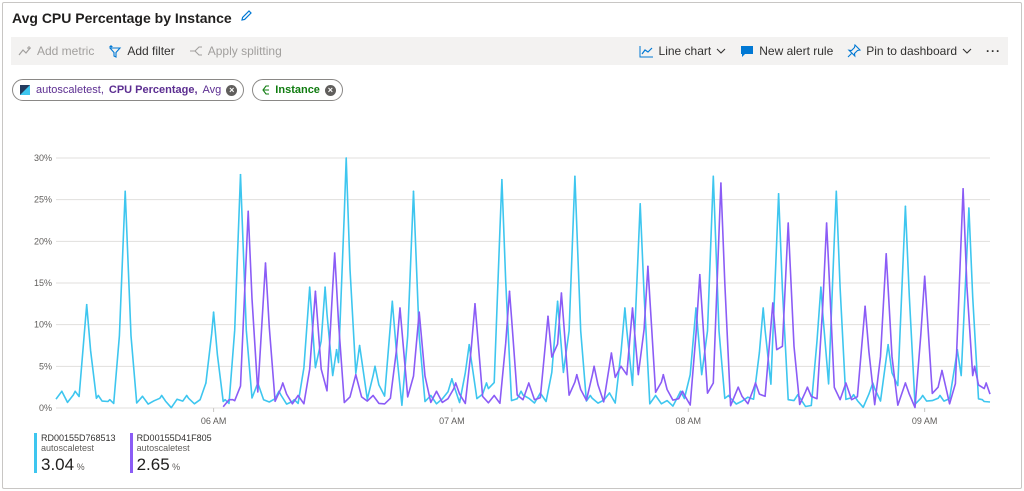 This screenshot has width=1024, height=491. What do you see at coordinates (43, 325) in the screenshot?
I see `y-tick-label: 10%` at bounding box center [43, 325].